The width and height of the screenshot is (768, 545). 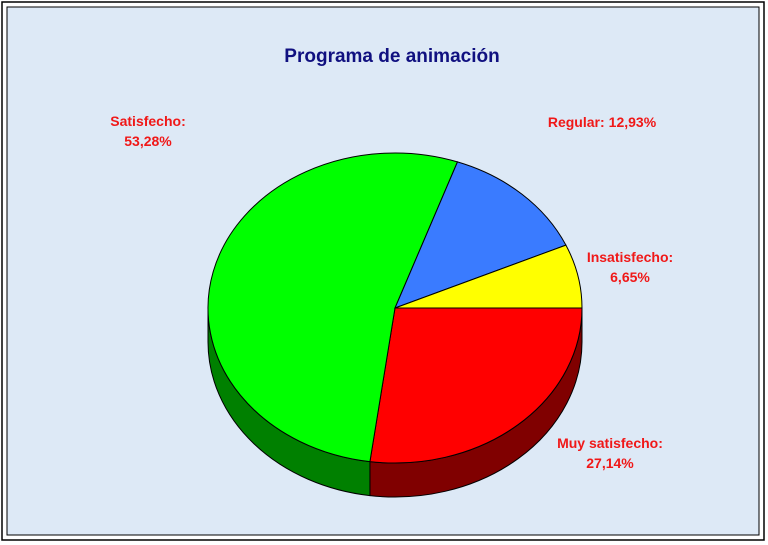 What do you see at coordinates (633, 122) in the screenshot?
I see `label-value: 12,93%` at bounding box center [633, 122].